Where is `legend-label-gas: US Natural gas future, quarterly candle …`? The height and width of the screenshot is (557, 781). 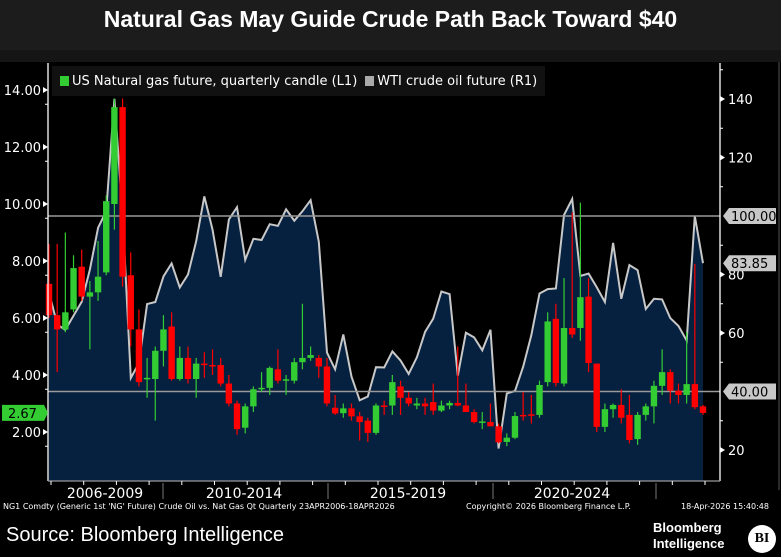
legend-label-gas: US Natural gas future, quarterly candle … is located at coordinates (215, 81).